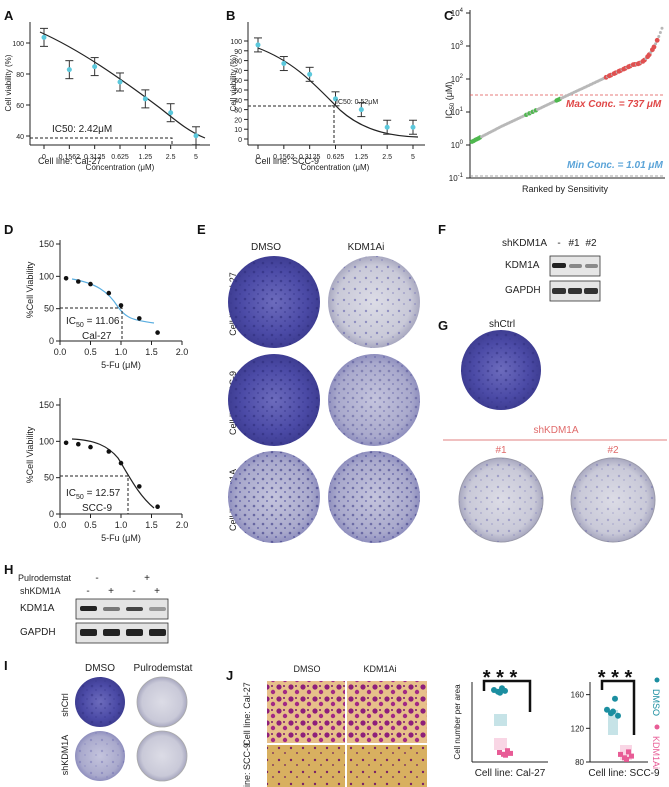 Image resolution: width=669 pixels, height=787 pixels. Describe the element at coordinates (580, 729) in the screenshot. I see `j2-y-ticks: 160 120 80` at that location.